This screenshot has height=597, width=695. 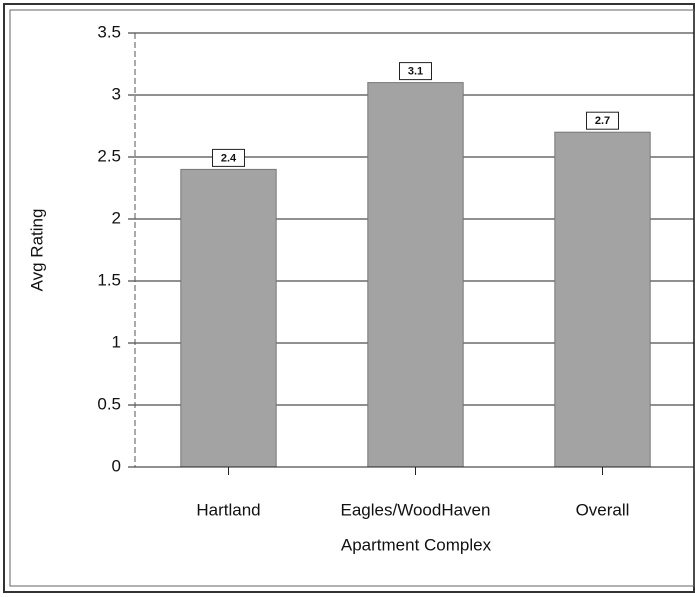 What do you see at coordinates (36, 250) in the screenshot?
I see `y-axis-title: Avg Rating` at bounding box center [36, 250].